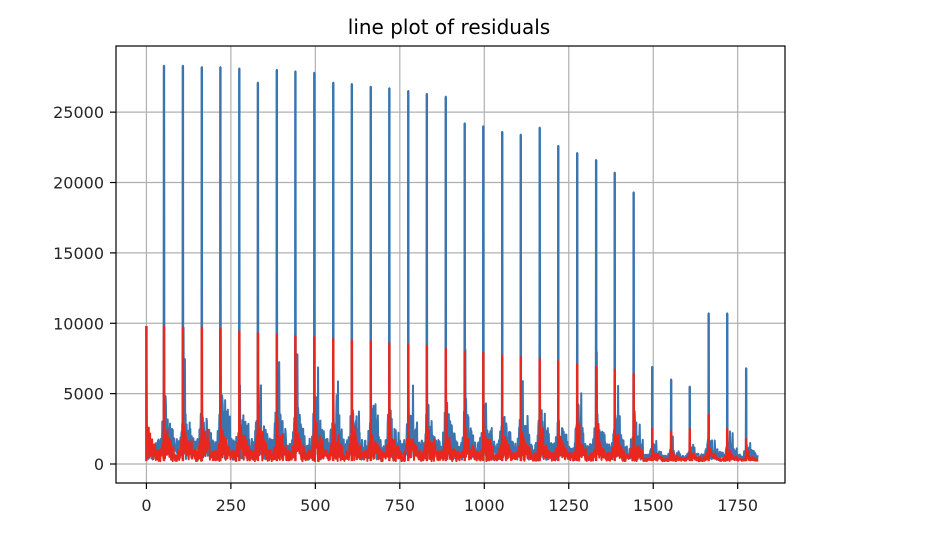 The width and height of the screenshot is (952, 534). What do you see at coordinates (484, 505) in the screenshot?
I see `x-tick-label: 1000` at bounding box center [484, 505].